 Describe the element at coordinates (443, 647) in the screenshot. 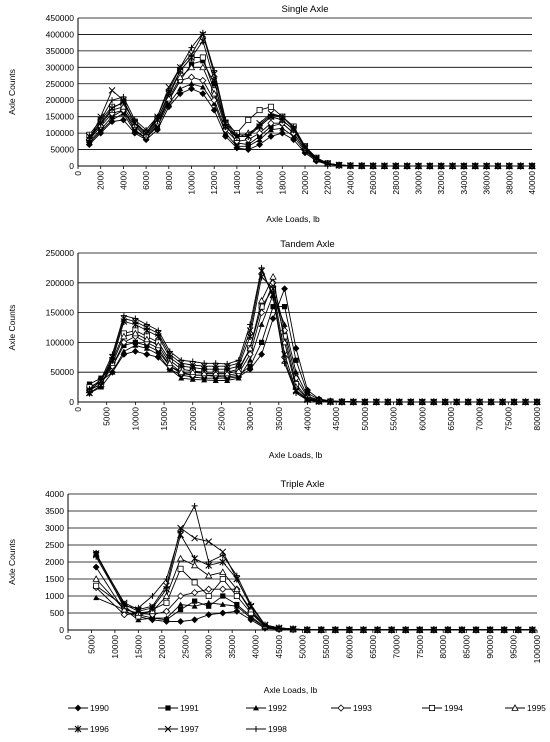

I see `x-tick-label: 80000` at that location.